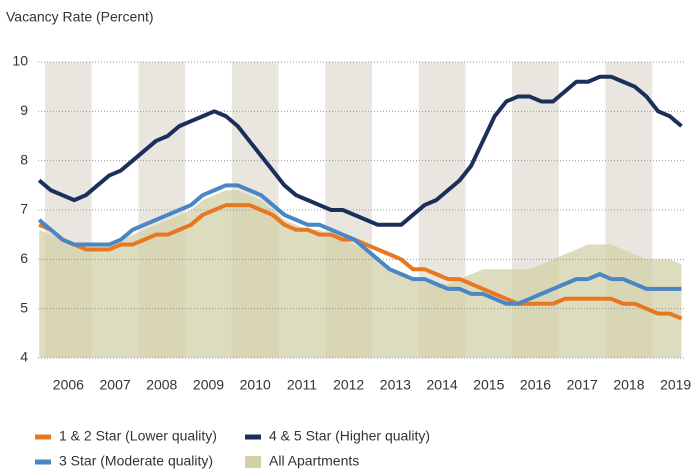 This screenshot has height=470, width=693. I want to click on x-tick-label: 2007, so click(115, 385).